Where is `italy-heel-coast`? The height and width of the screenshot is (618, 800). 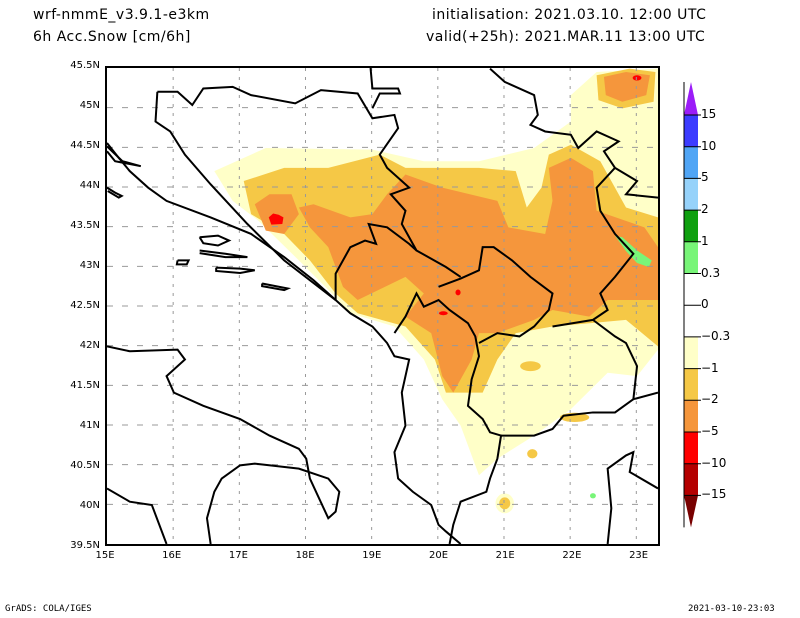
italy-heel-coast is located at coordinates (137, 516).